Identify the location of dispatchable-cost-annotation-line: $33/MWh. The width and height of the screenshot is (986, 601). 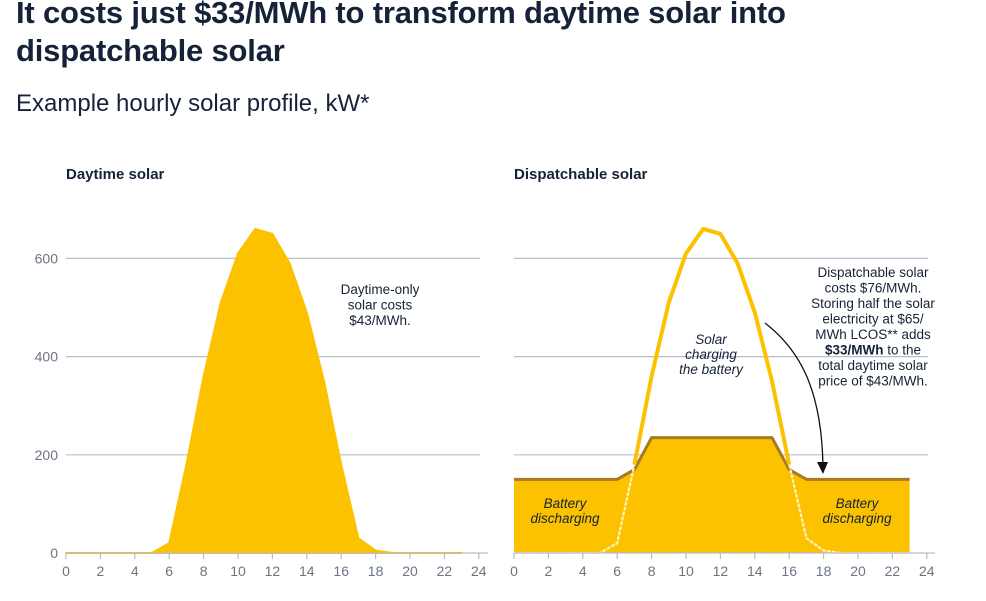
(854, 350).